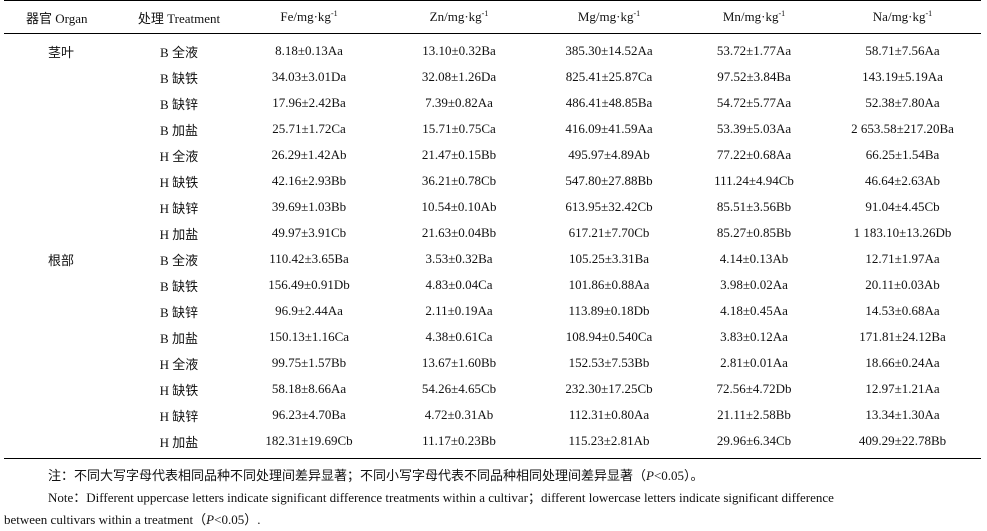  What do you see at coordinates (609, 310) in the screenshot?
I see `cell-mg: 113.89±0.18Db` at bounding box center [609, 310].